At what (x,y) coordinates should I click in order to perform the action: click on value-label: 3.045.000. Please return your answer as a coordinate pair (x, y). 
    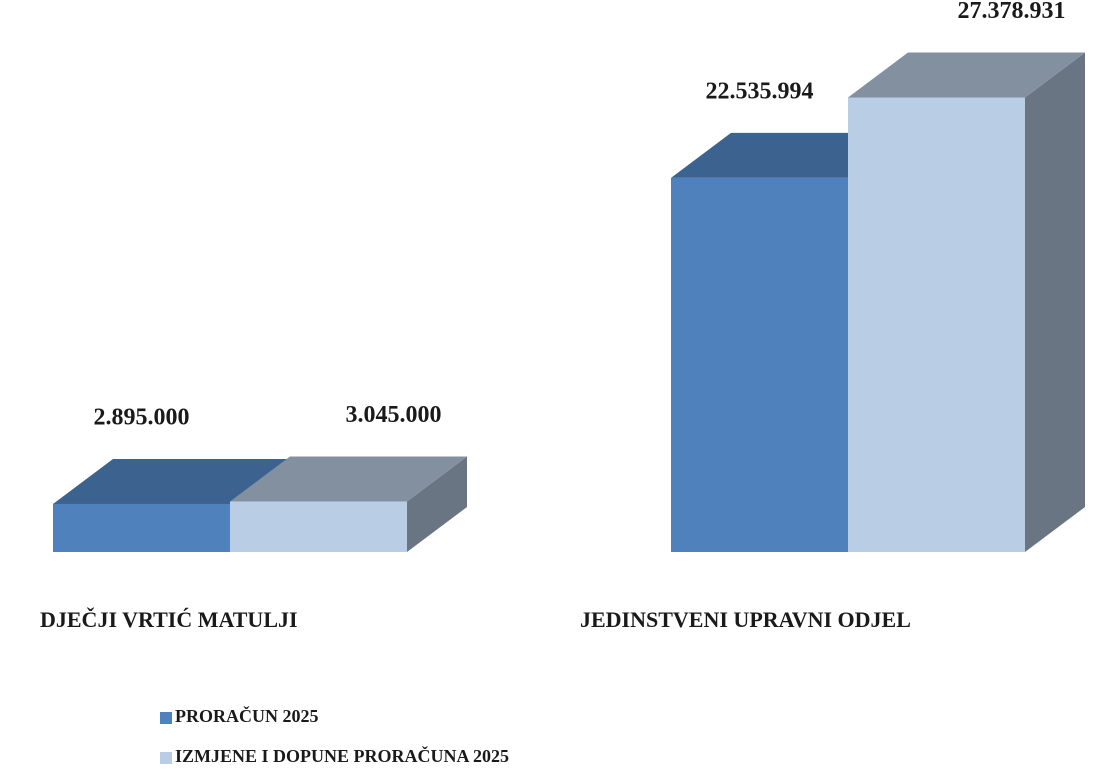
    Looking at the image, I should click on (394, 415).